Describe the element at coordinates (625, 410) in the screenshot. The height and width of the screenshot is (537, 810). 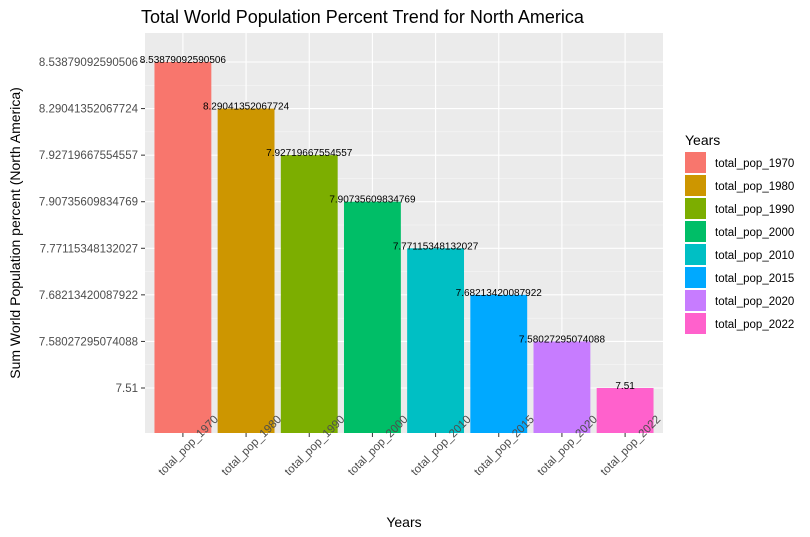
I see `bar-total_pop_2022` at that location.